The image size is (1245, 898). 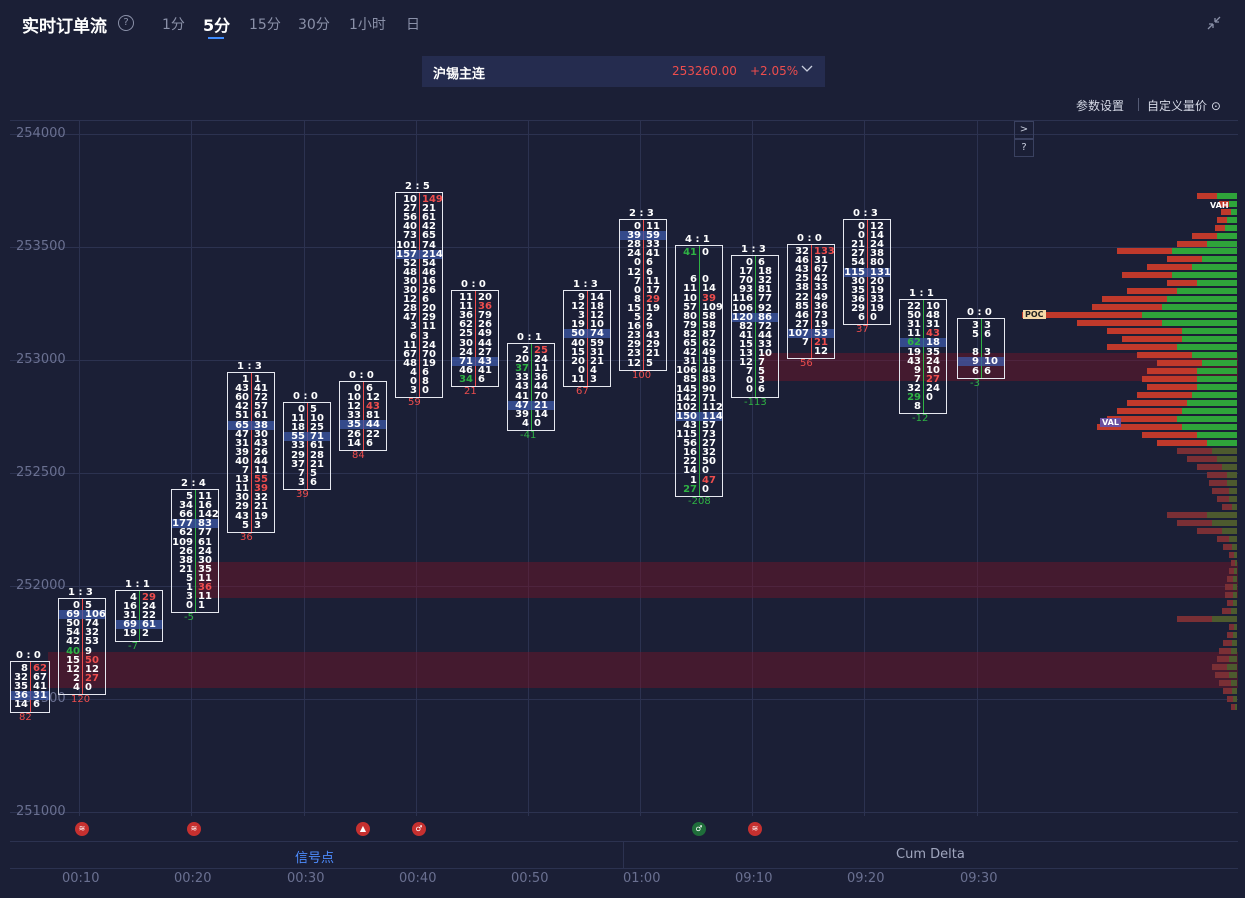 What do you see at coordinates (317, 455) in the screenshot?
I see `ask-volume: 28` at bounding box center [317, 455].